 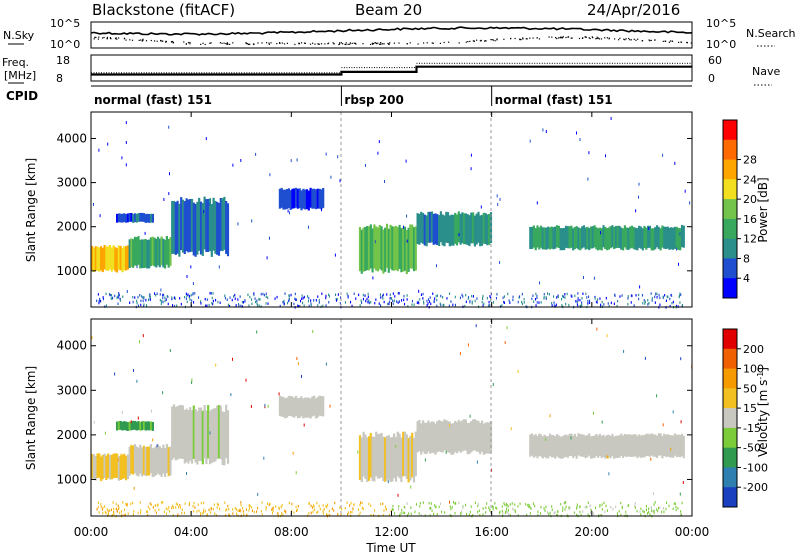 What do you see at coordinates (730, 209) in the screenshot?
I see `colorbar-frame` at bounding box center [730, 209].